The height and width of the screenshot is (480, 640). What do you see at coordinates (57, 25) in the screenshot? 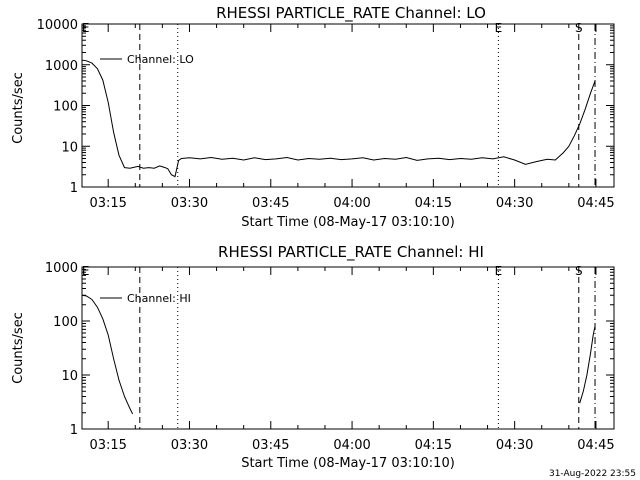
I see `y-tick-label: 10000` at bounding box center [57, 25].